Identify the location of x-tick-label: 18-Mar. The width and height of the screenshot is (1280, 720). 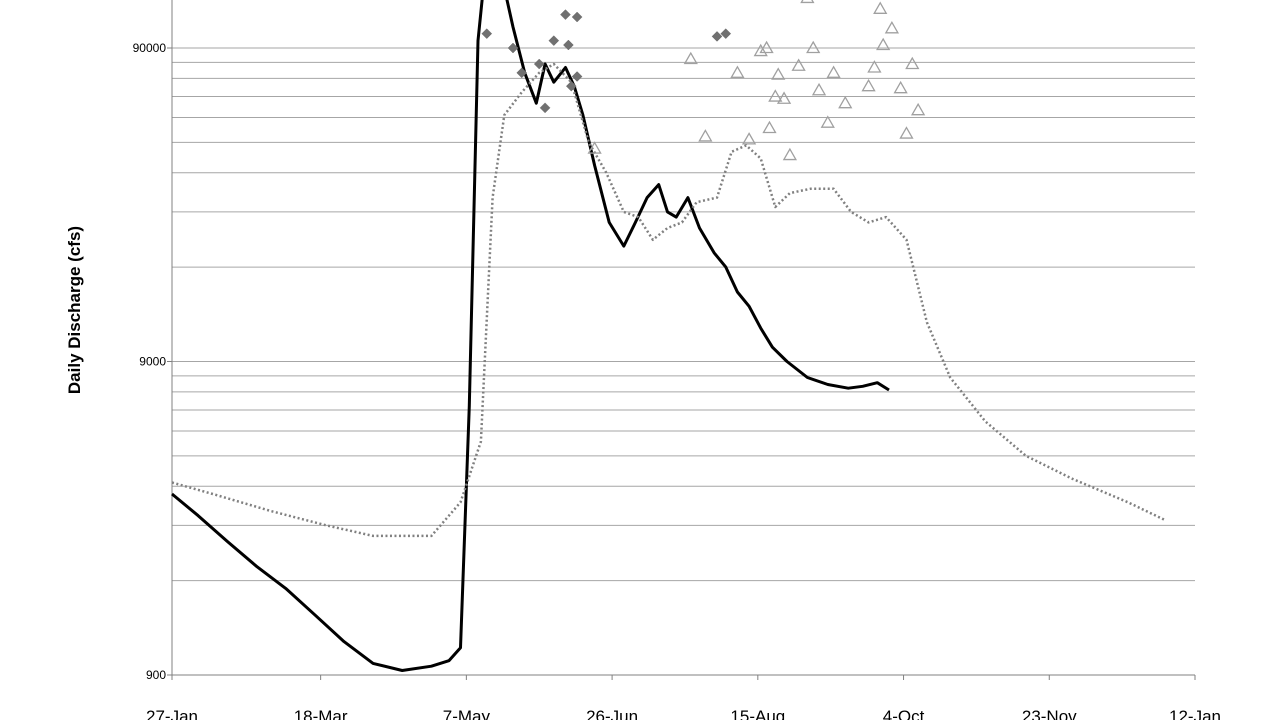
(321, 713).